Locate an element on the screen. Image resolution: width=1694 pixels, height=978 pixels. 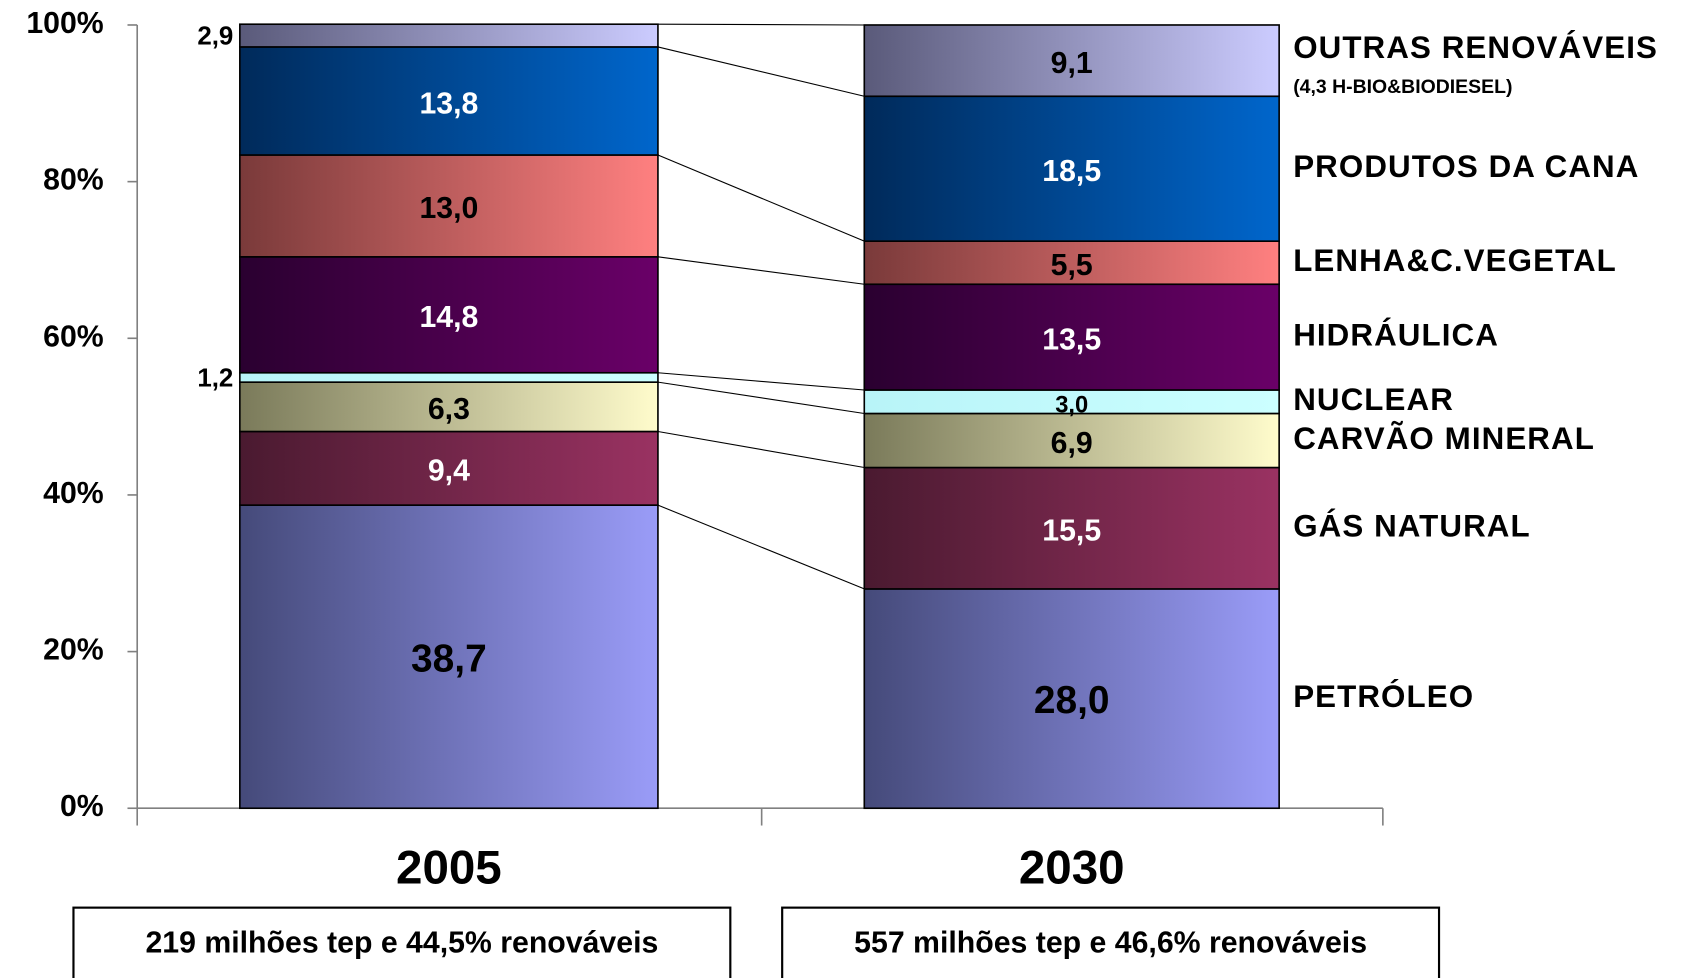
category-note: 557 milhões tep e 46,6% renováveis is located at coordinates (1110, 942).